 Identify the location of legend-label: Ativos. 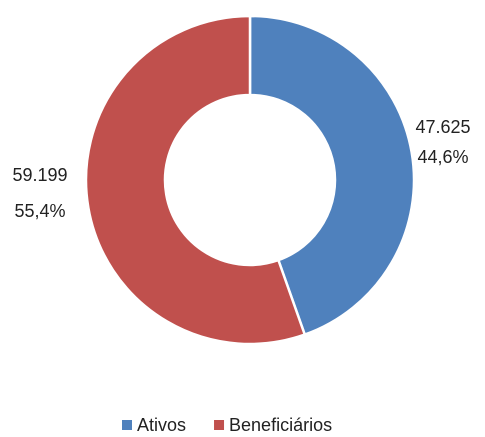
(161, 425).